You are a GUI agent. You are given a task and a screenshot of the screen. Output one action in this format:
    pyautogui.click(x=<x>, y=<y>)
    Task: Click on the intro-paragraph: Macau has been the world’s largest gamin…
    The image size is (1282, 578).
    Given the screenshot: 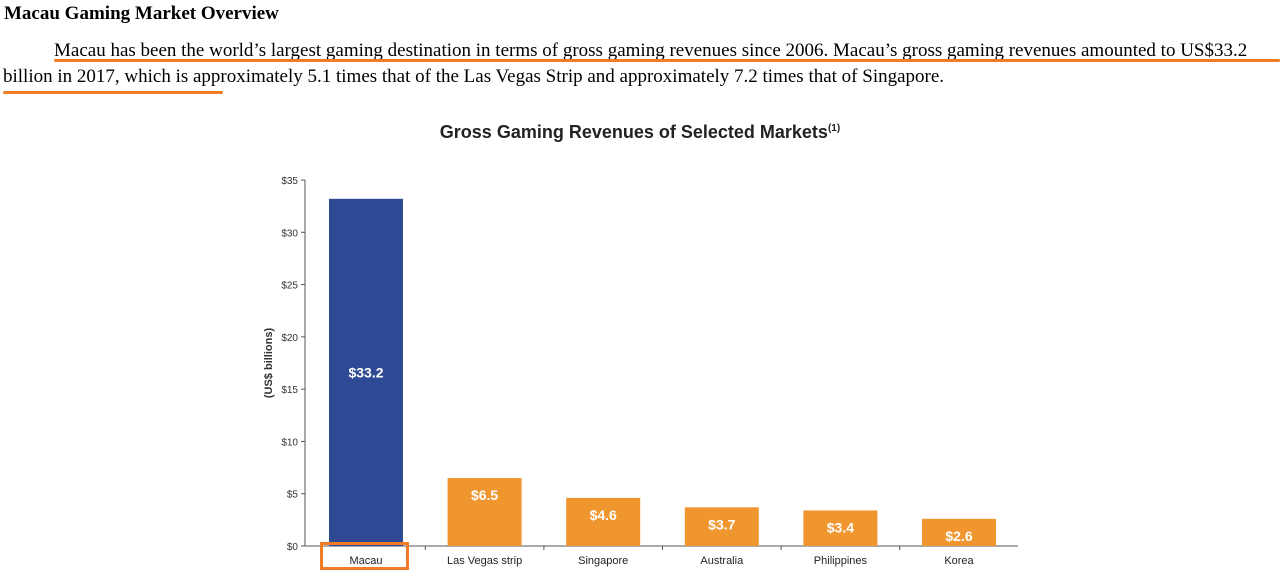 What is the action you would take?
    pyautogui.click(x=625, y=63)
    